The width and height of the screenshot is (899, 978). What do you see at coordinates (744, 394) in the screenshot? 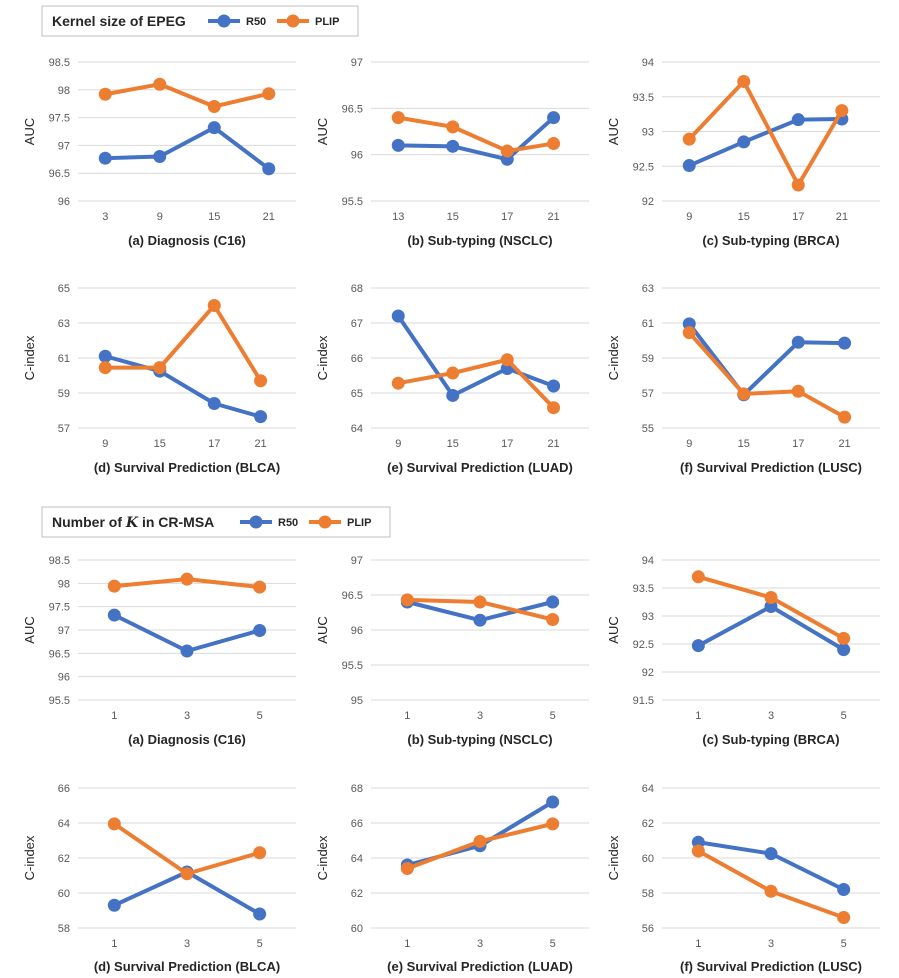
I see `chart-6-series-plip-point` at bounding box center [744, 394].